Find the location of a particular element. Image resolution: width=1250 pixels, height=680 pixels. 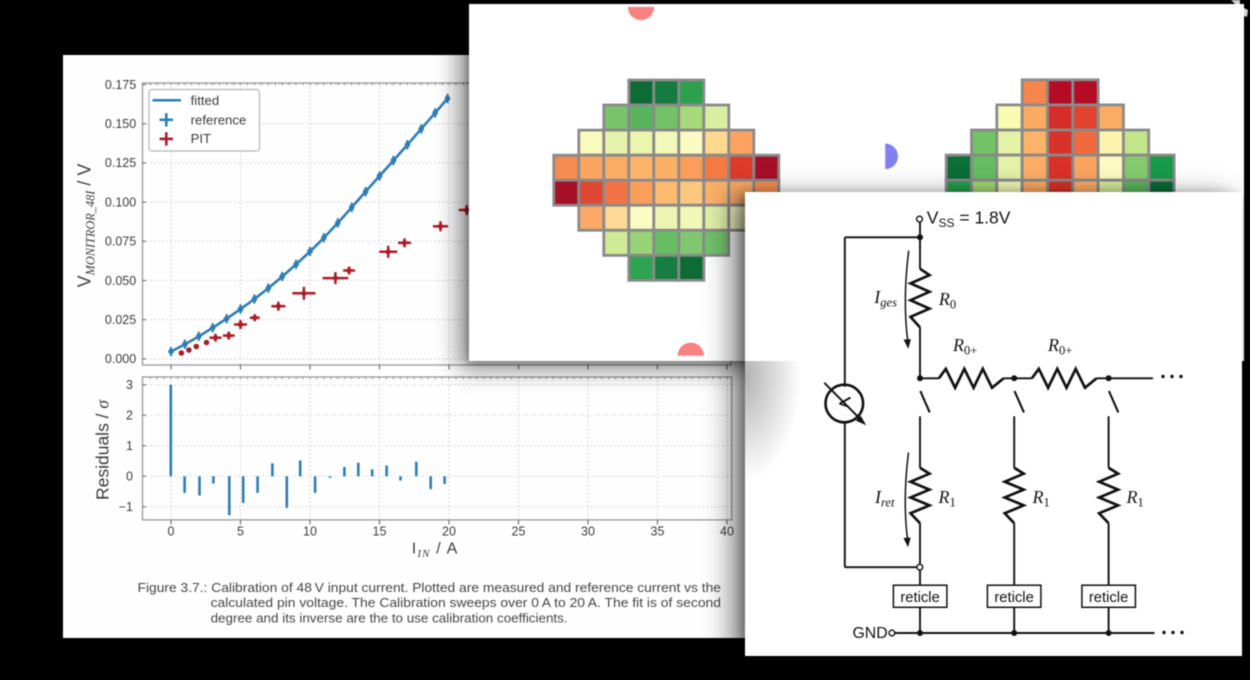

svg-text: −1 is located at coordinates (126, 507).